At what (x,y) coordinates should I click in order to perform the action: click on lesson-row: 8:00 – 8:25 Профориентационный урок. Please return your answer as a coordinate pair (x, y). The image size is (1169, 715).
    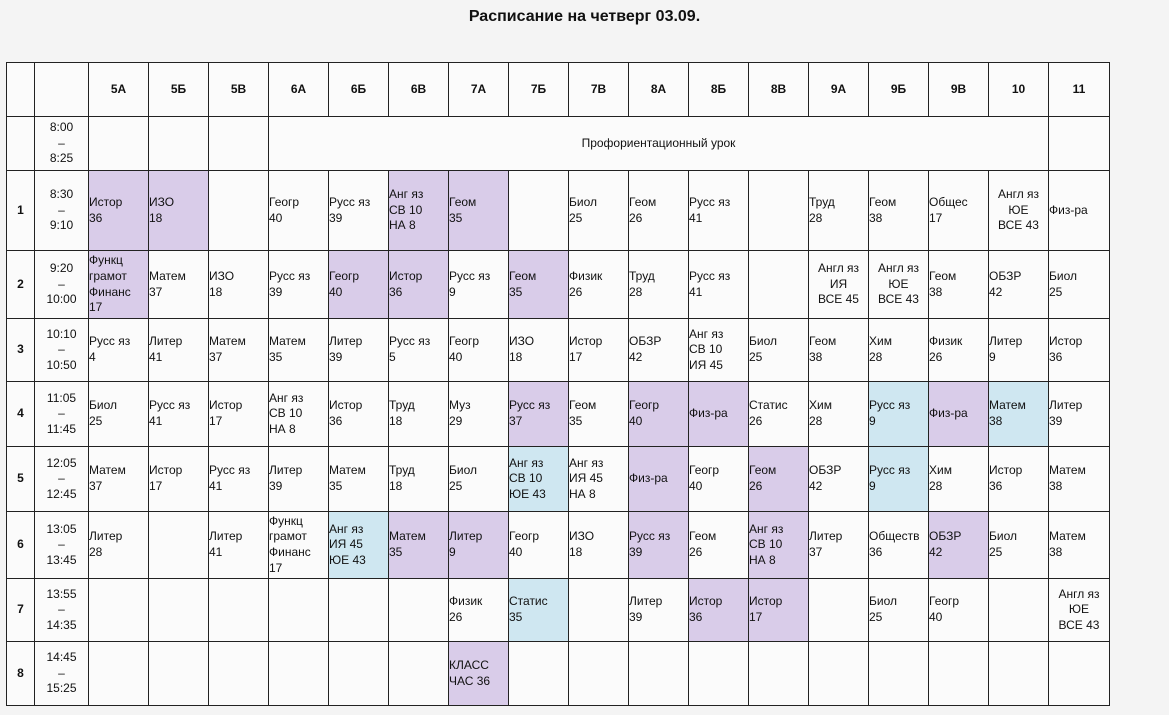
    Looking at the image, I should click on (558, 143).